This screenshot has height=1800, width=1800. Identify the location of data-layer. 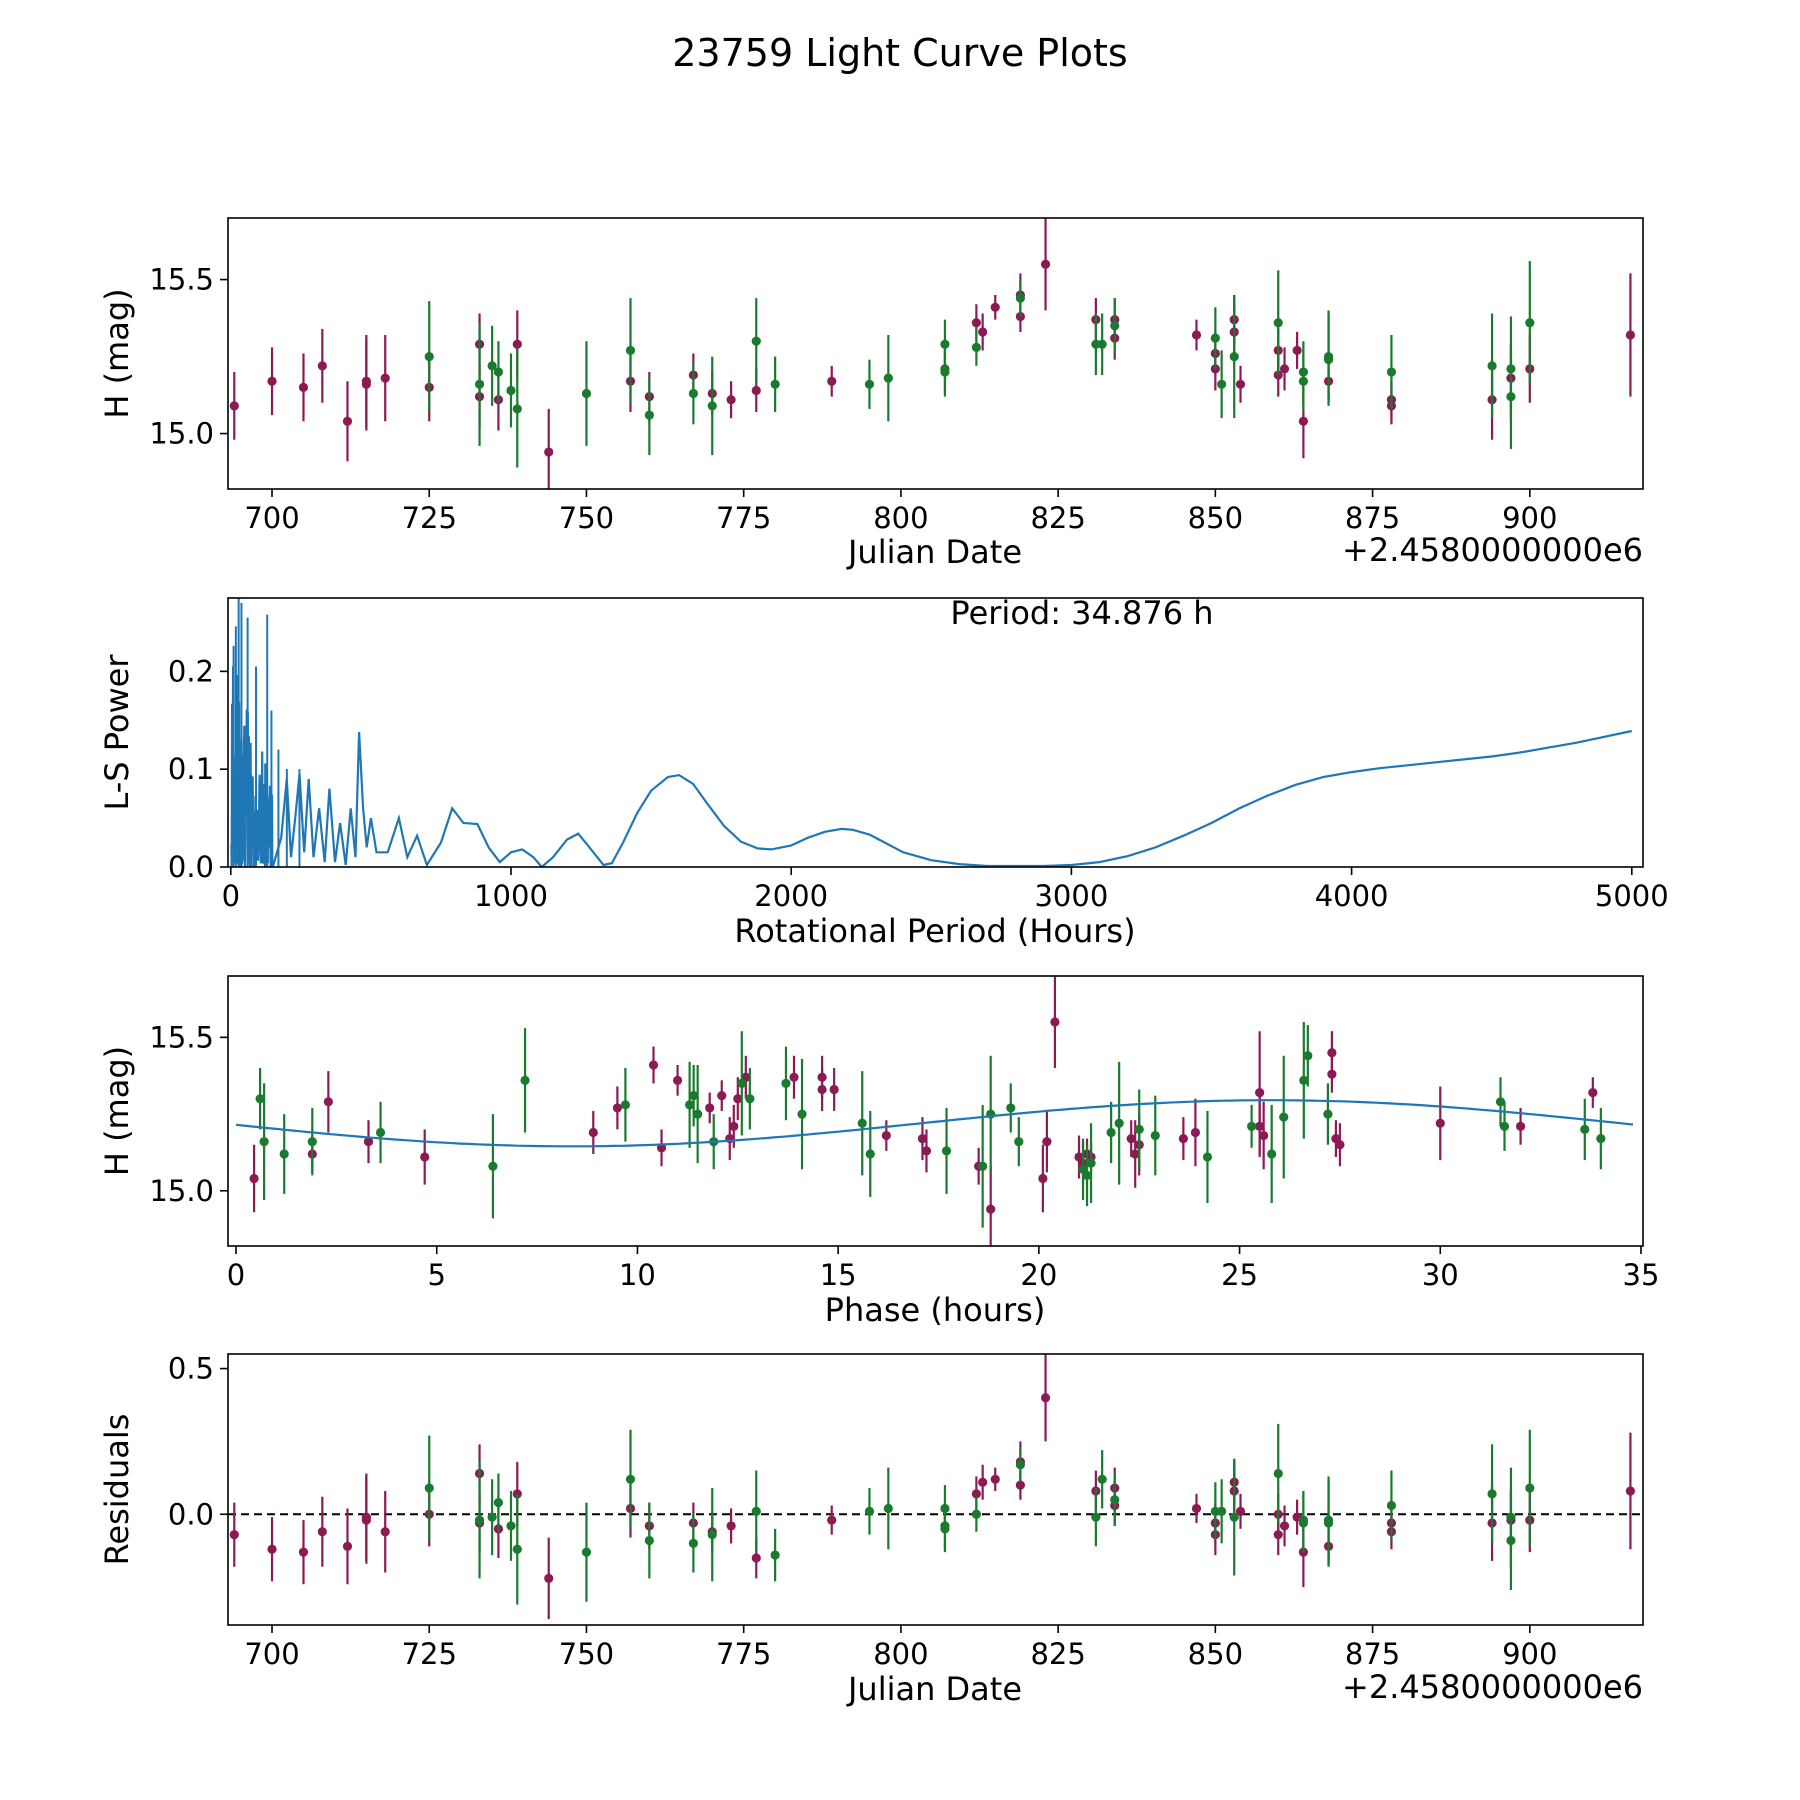
(934, 1111).